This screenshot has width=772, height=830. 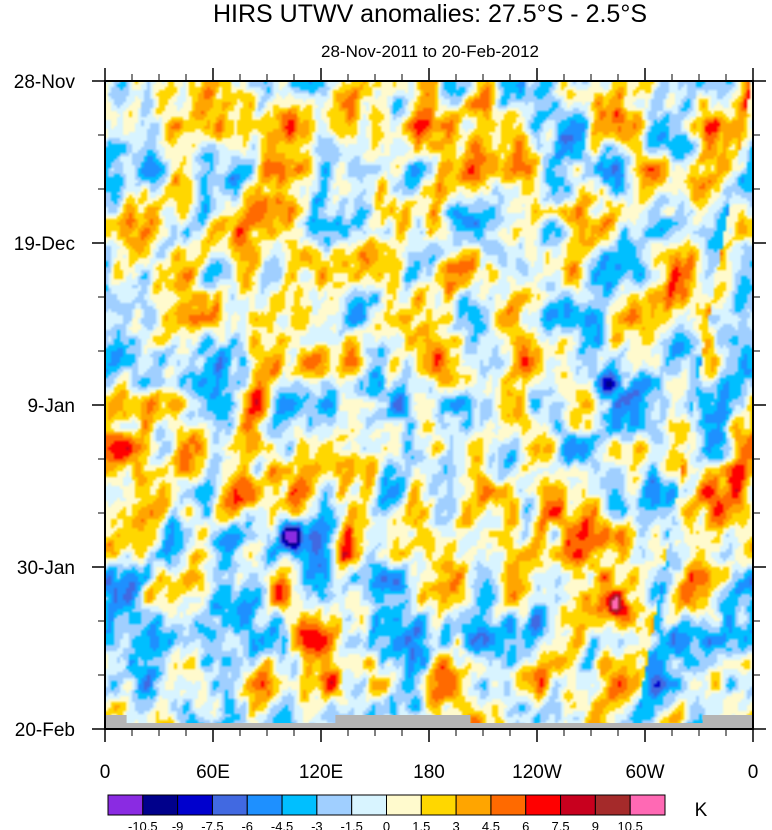 I want to click on colorbar-level-label: 10.5, so click(x=630, y=824).